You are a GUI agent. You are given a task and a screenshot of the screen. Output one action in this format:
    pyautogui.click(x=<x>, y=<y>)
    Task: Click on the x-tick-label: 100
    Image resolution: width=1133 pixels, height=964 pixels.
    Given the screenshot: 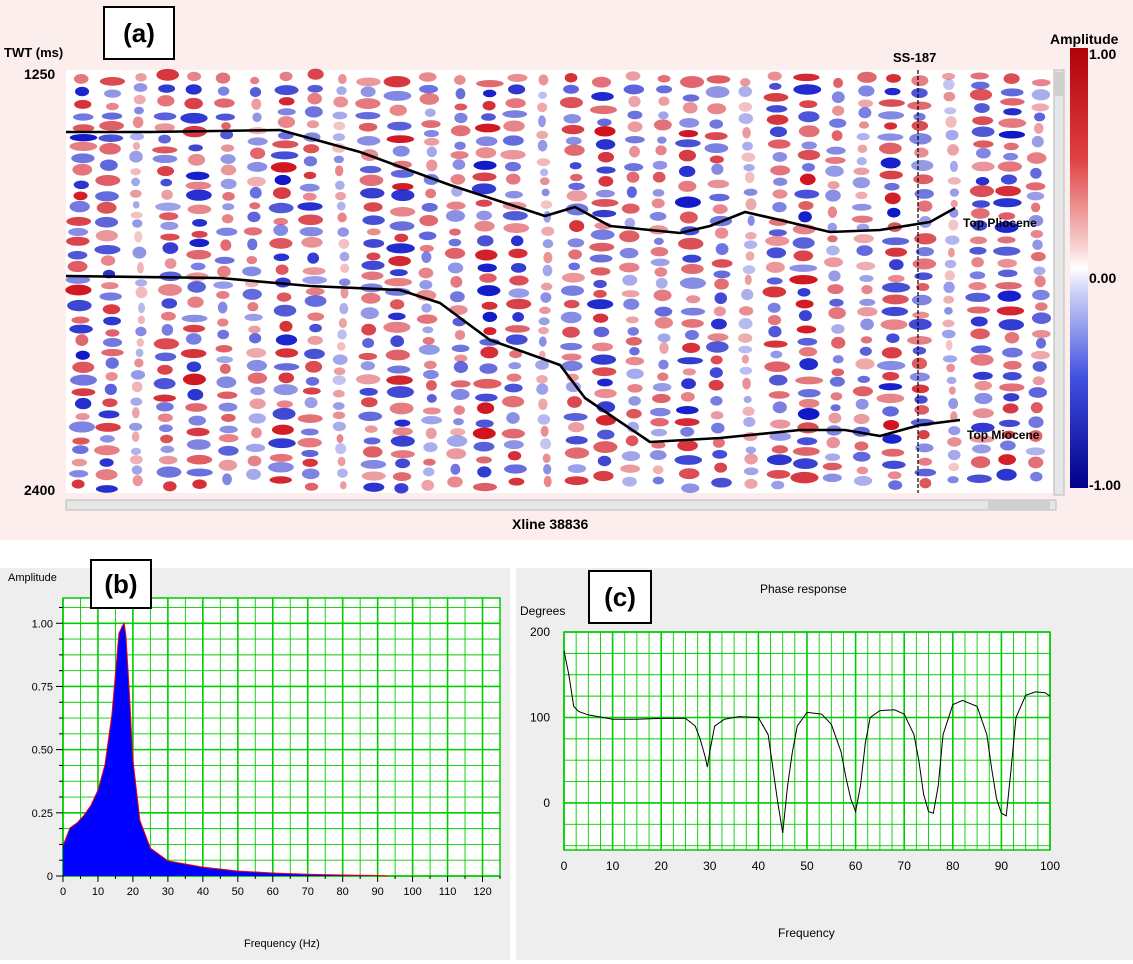 What is the action you would take?
    pyautogui.click(x=1050, y=866)
    